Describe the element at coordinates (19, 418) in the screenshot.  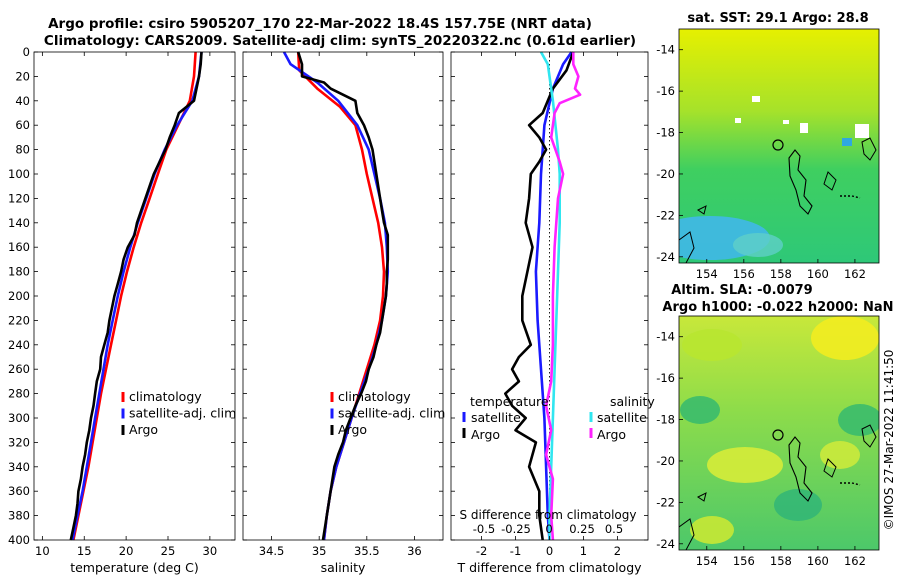
I see `y-tick-label: 300` at that location.